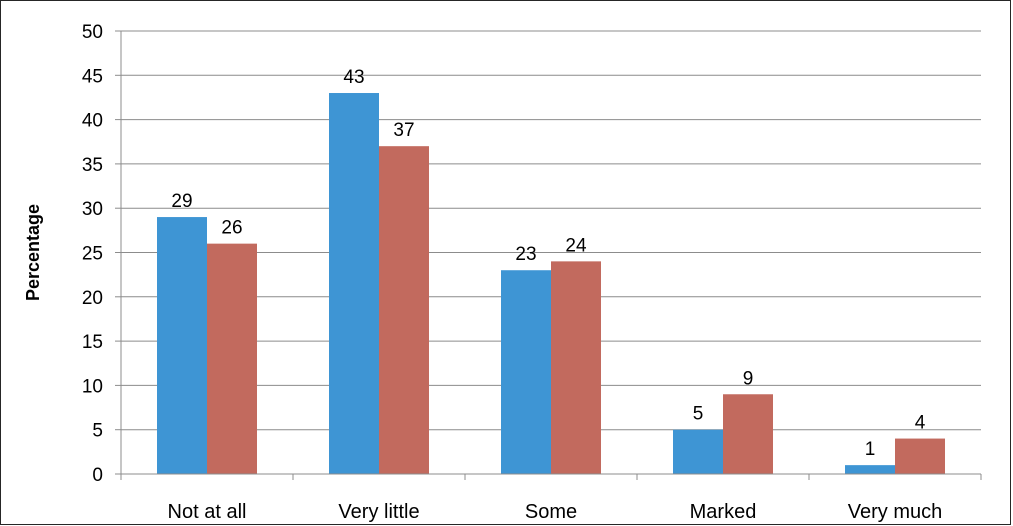  What do you see at coordinates (92, 76) in the screenshot?
I see `y-tick-label: 45` at bounding box center [92, 76].